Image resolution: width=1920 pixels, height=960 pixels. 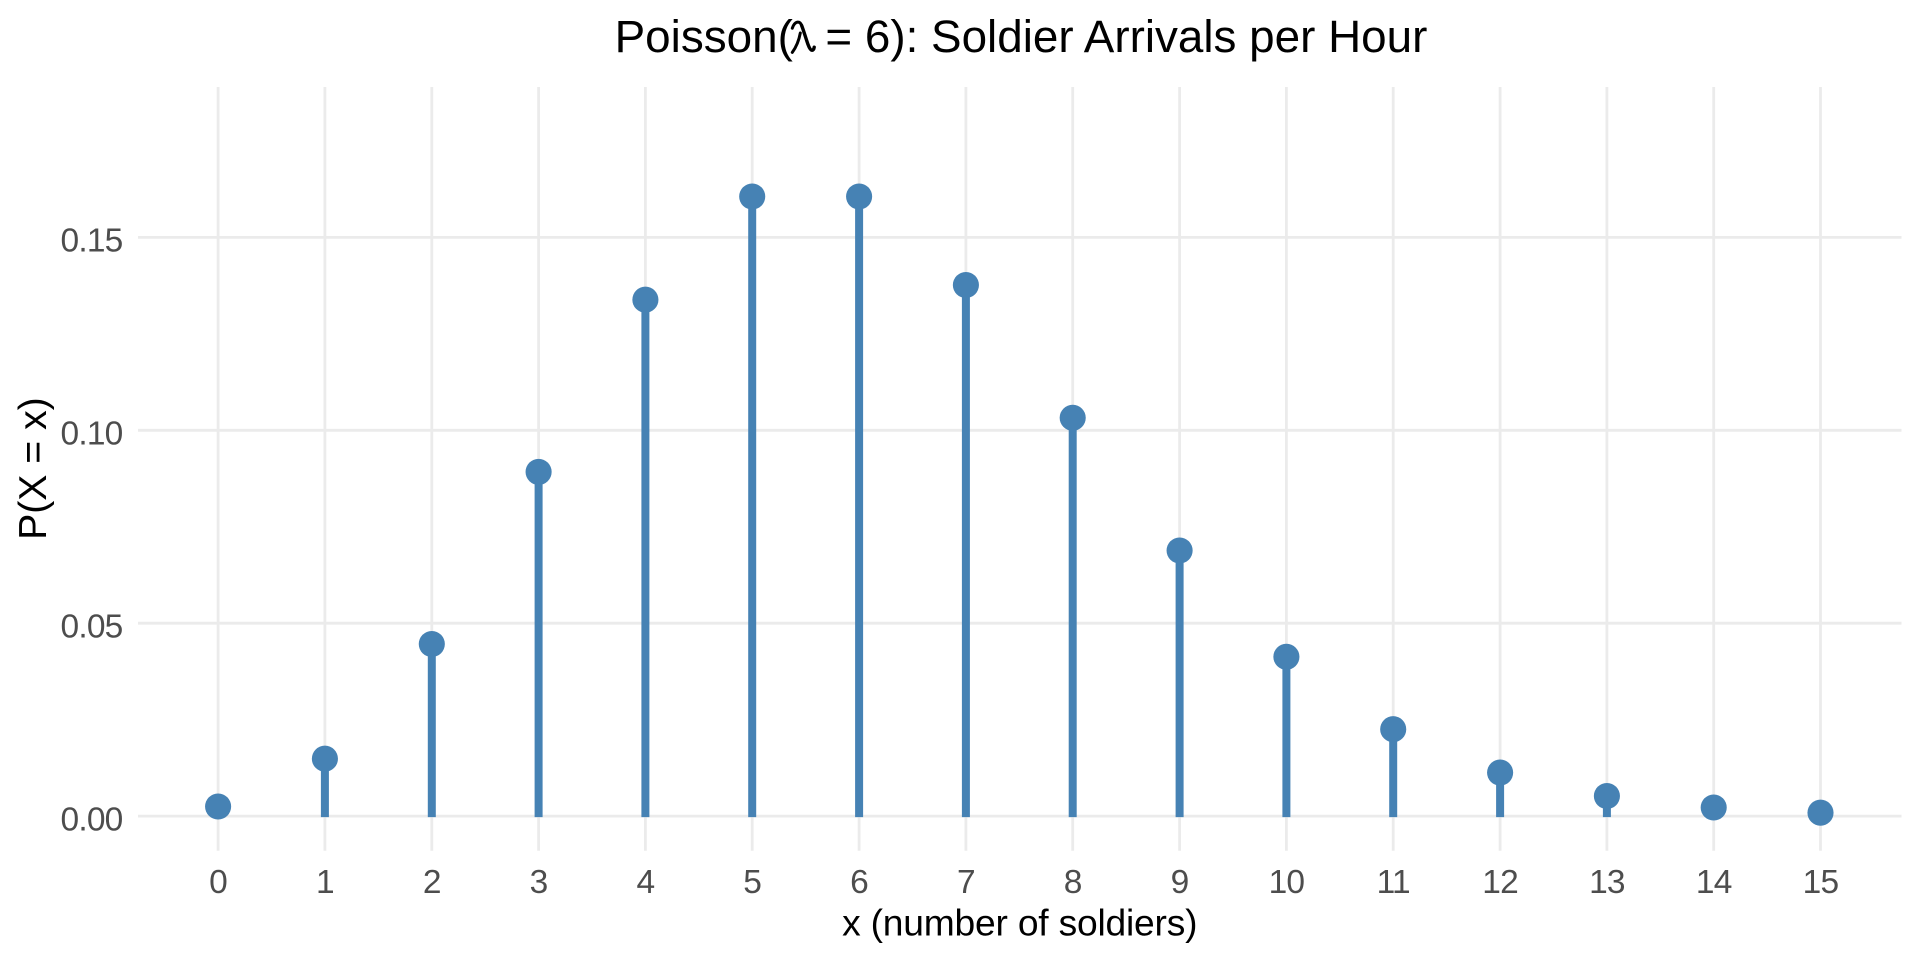 I want to click on svg-text: 12, so click(x=1500, y=882).